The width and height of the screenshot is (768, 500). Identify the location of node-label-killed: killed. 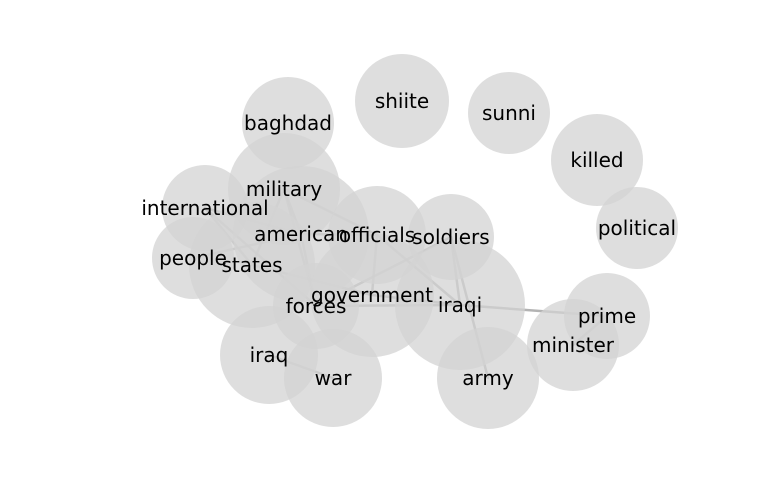
(596, 160).